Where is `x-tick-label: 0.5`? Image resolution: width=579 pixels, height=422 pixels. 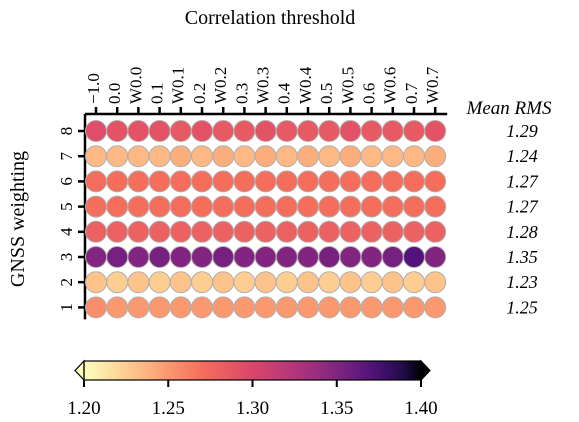
x-tick-label: 0.5 is located at coordinates (326, 93).